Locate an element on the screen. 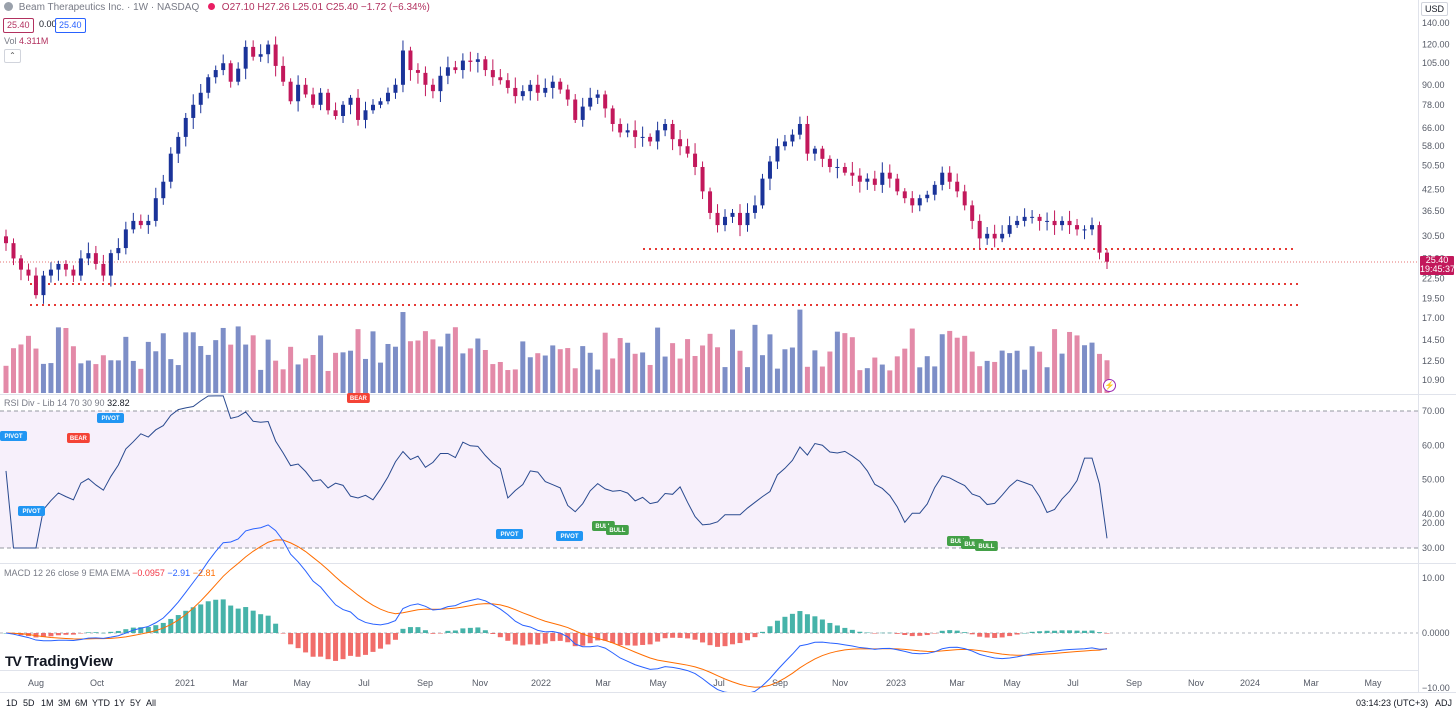 This screenshot has height=713, width=1456. volume-legend: Vol 4.311M is located at coordinates (26, 41).